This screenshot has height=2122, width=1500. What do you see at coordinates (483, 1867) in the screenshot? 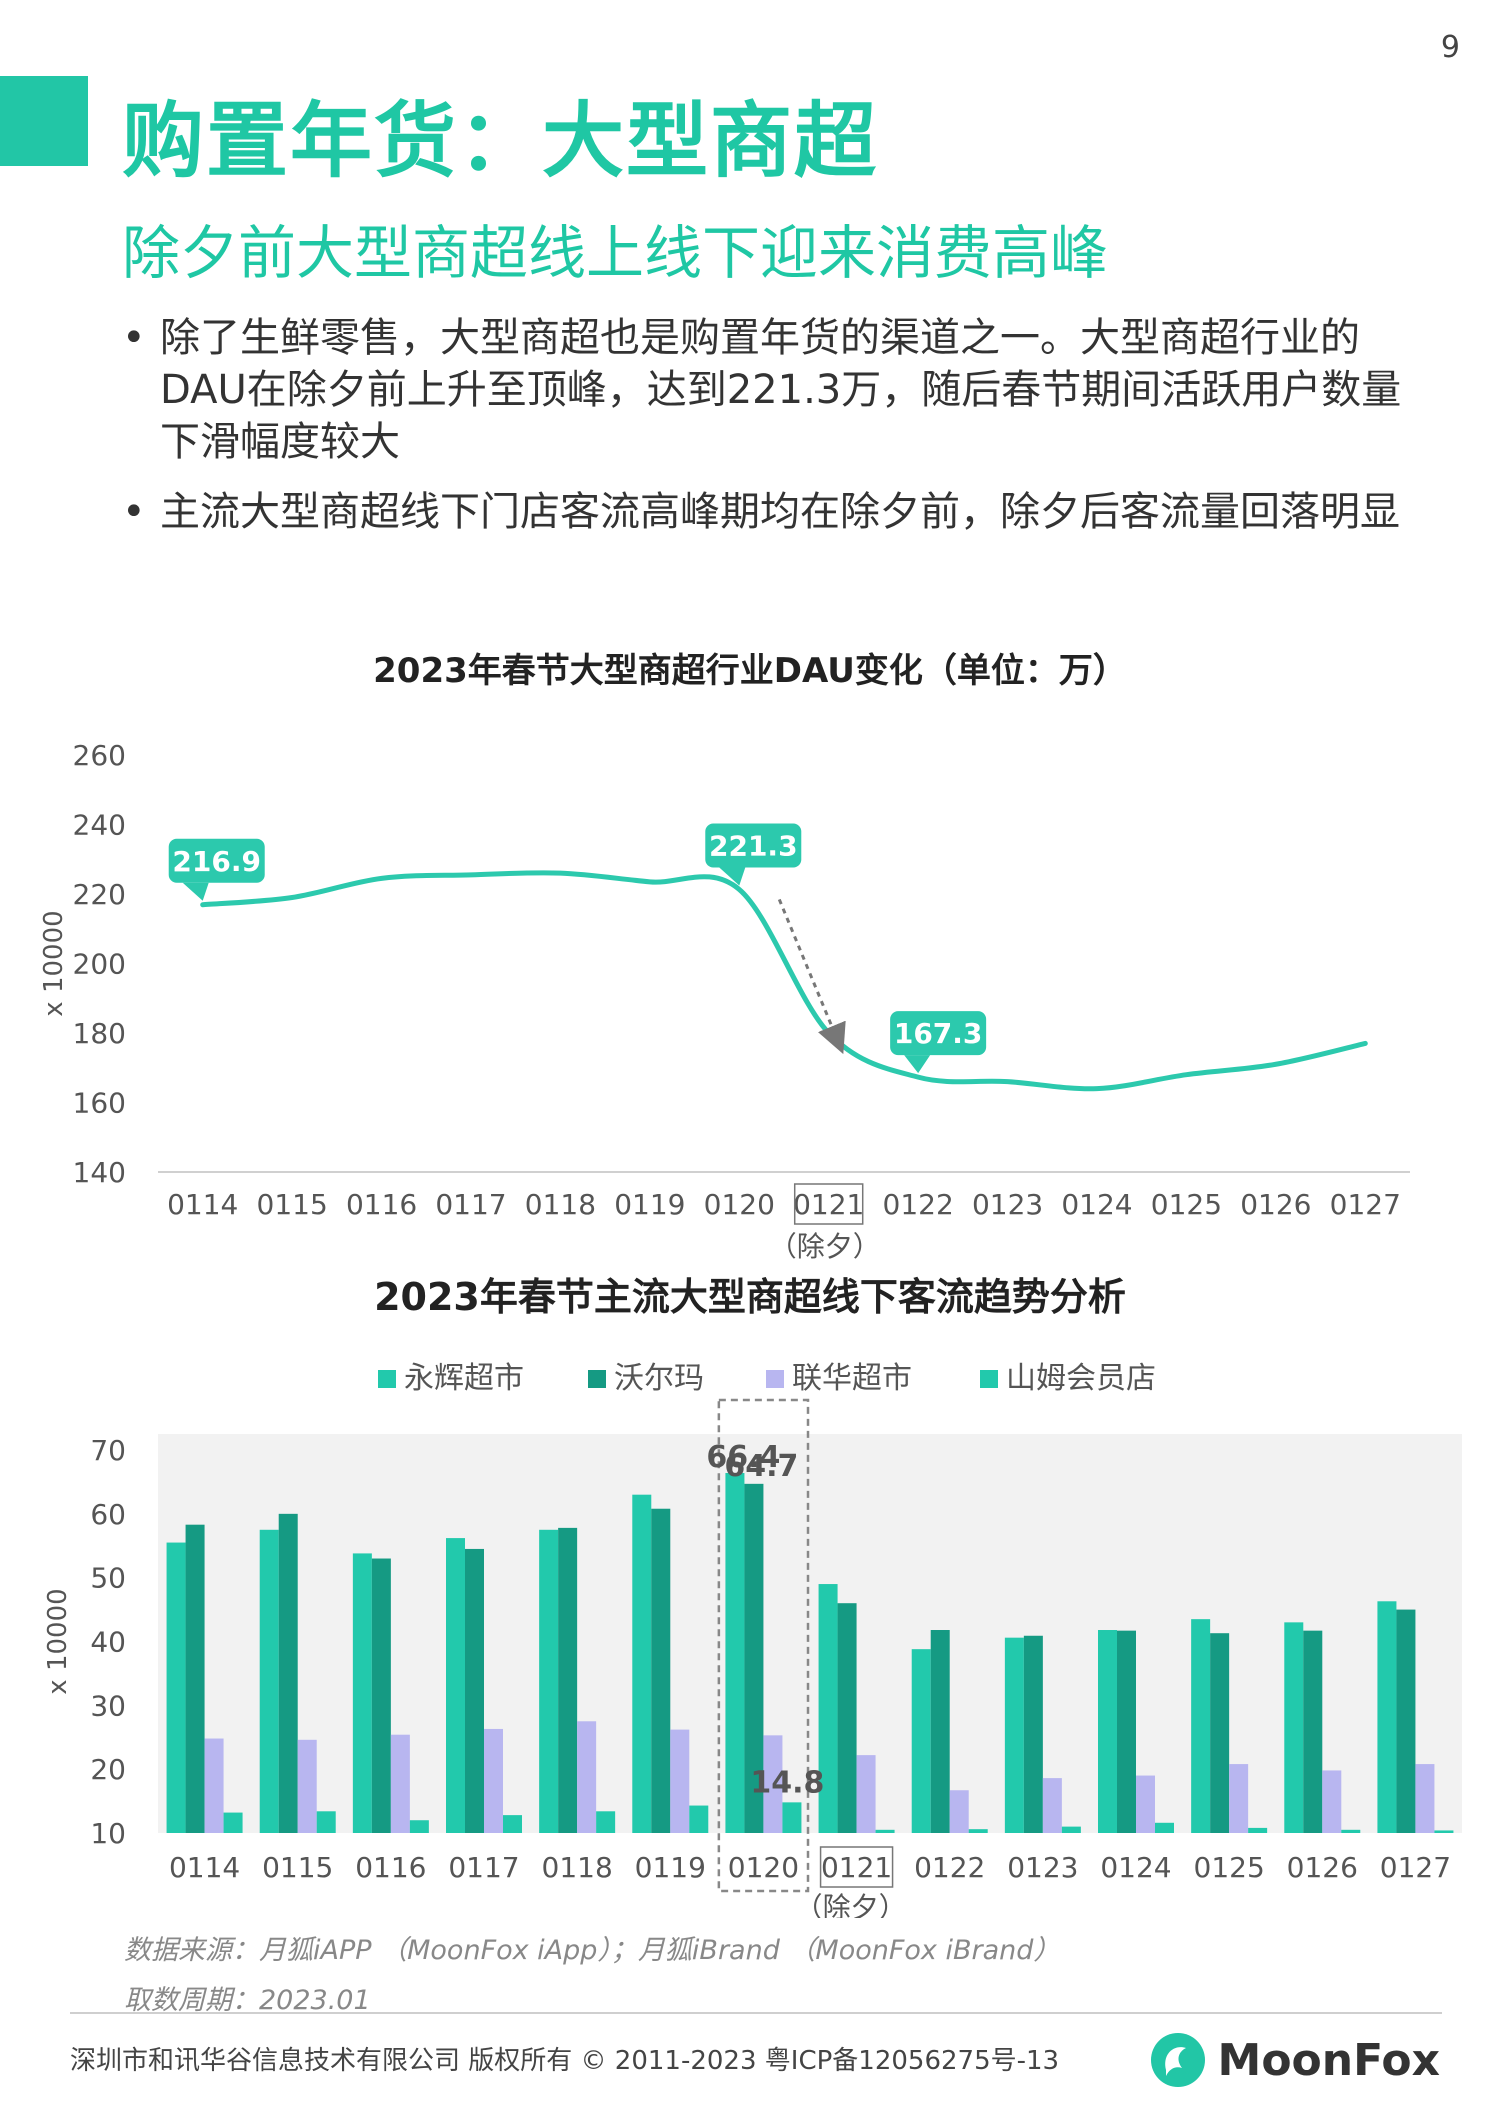
I see `x-tick-label: 0117` at bounding box center [483, 1867].